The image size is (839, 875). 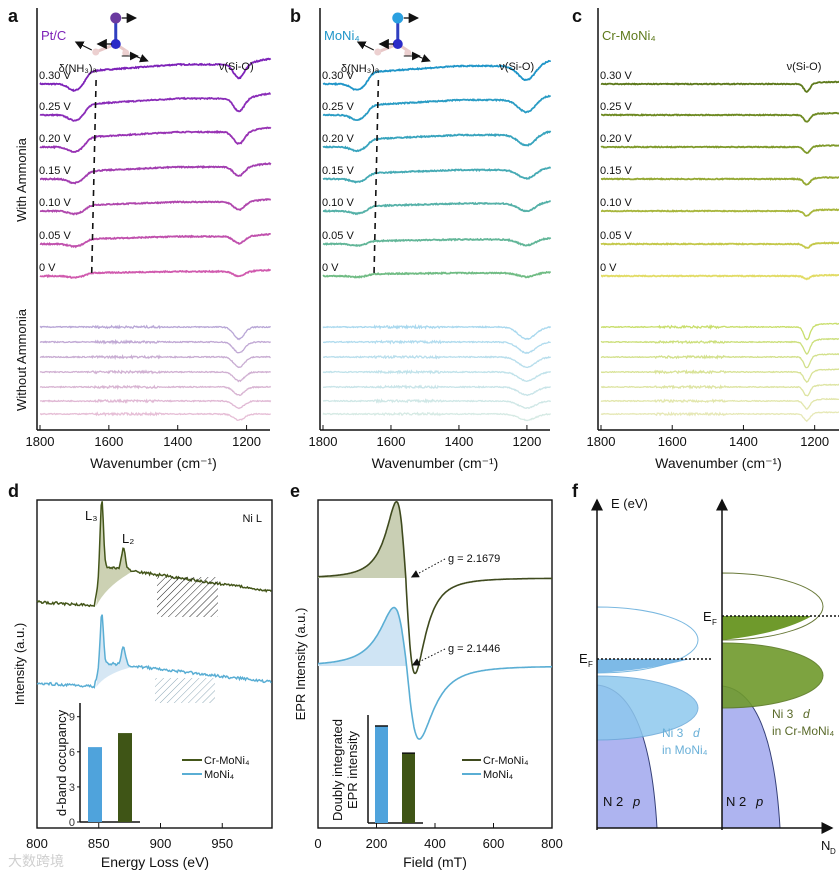 I want to click on band-label: in MoNi₄, so click(x=685, y=750).